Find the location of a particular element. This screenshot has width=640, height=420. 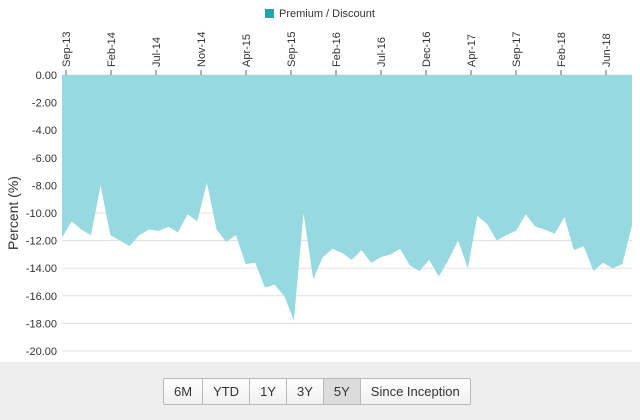

y-tick-label: -20.00 is located at coordinates (41, 352).